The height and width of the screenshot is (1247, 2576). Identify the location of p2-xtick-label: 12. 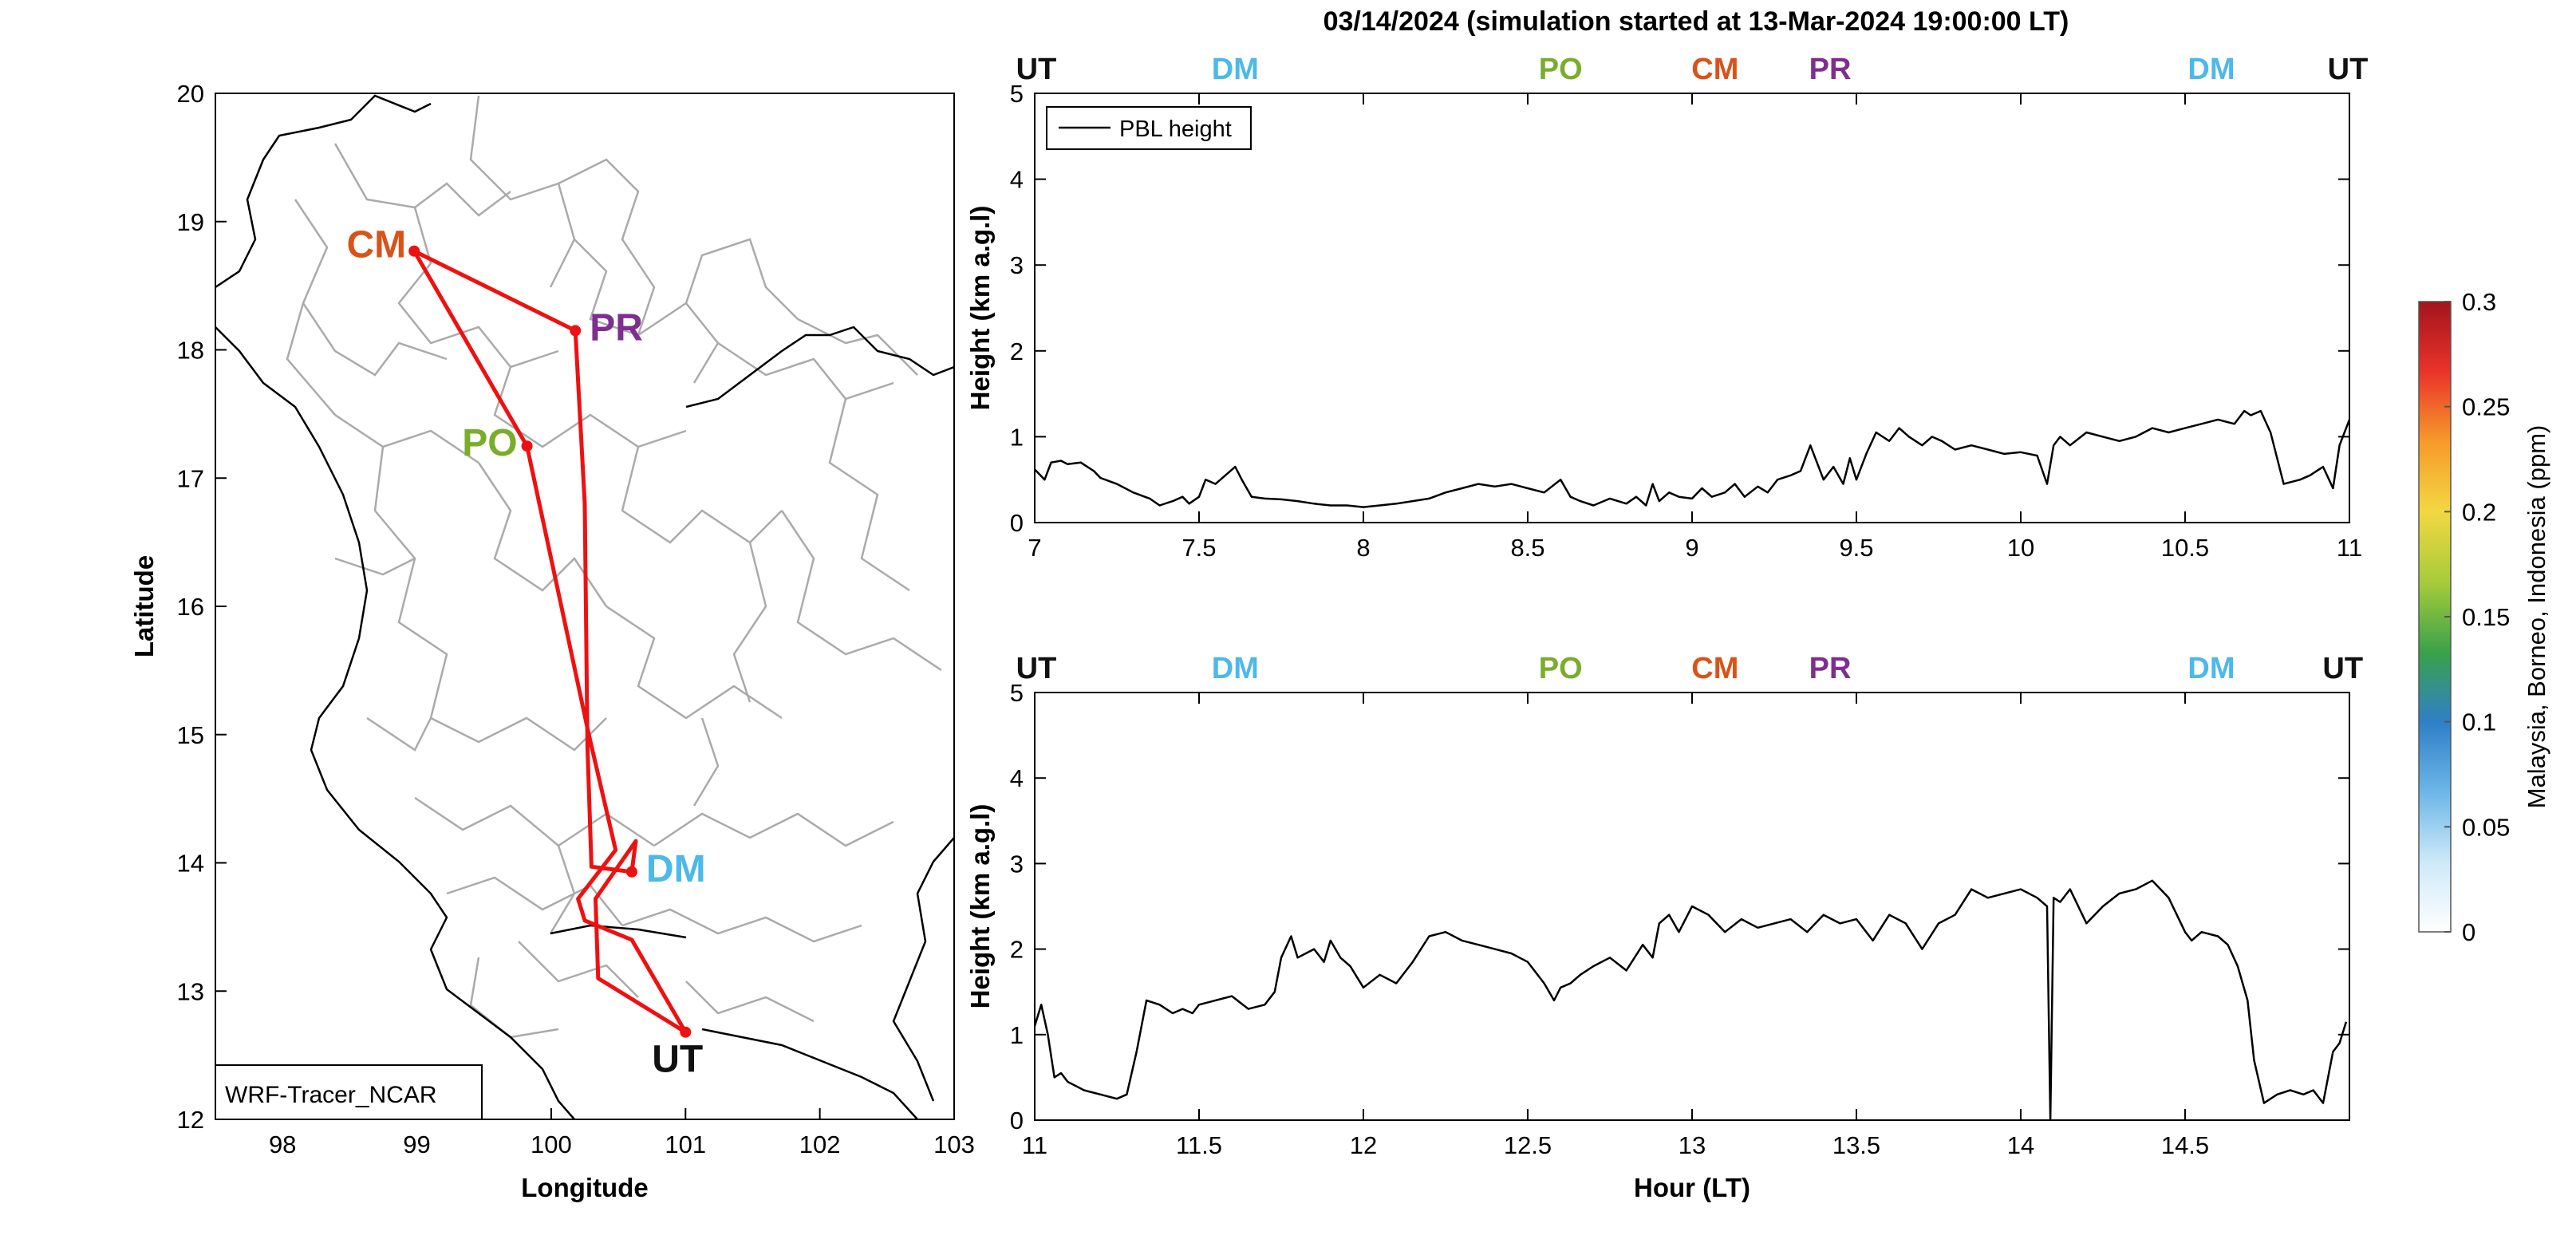
(1363, 1145).